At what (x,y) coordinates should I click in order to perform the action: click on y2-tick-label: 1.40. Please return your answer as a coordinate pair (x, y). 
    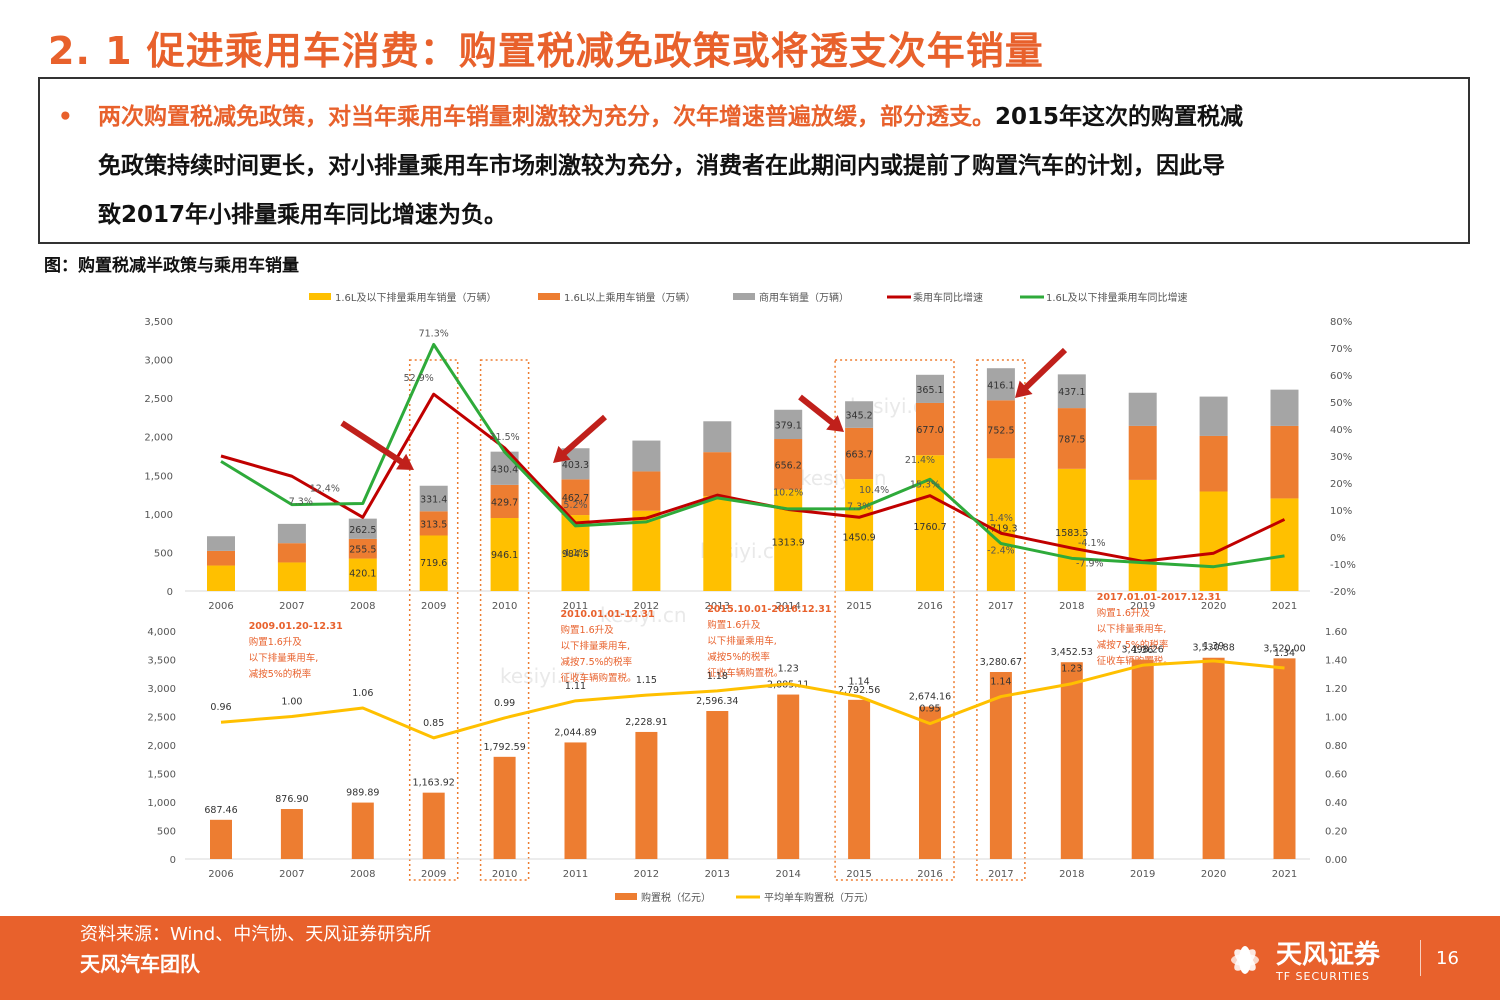
    Looking at the image, I should click on (1336, 661).